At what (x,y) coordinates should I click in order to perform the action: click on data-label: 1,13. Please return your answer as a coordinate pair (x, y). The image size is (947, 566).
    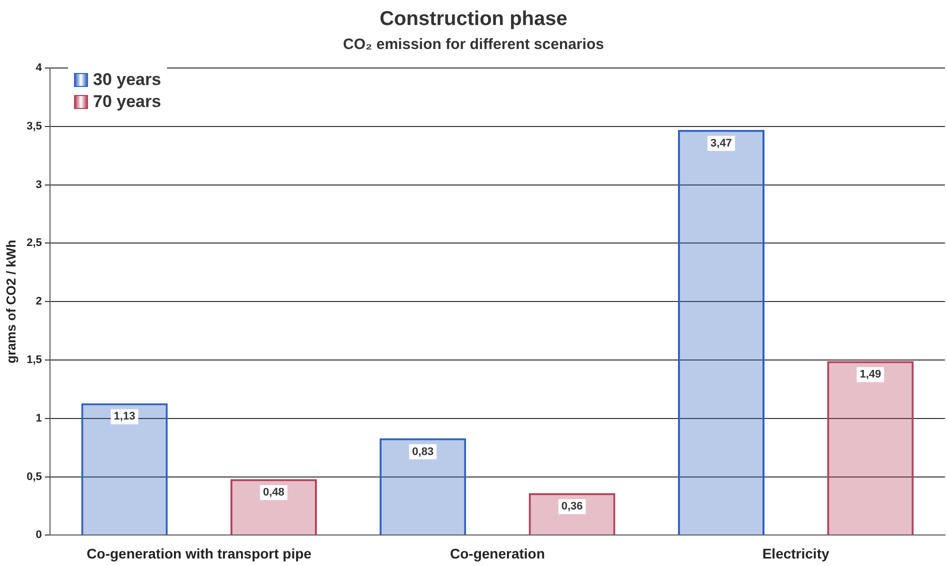
    Looking at the image, I should click on (125, 416).